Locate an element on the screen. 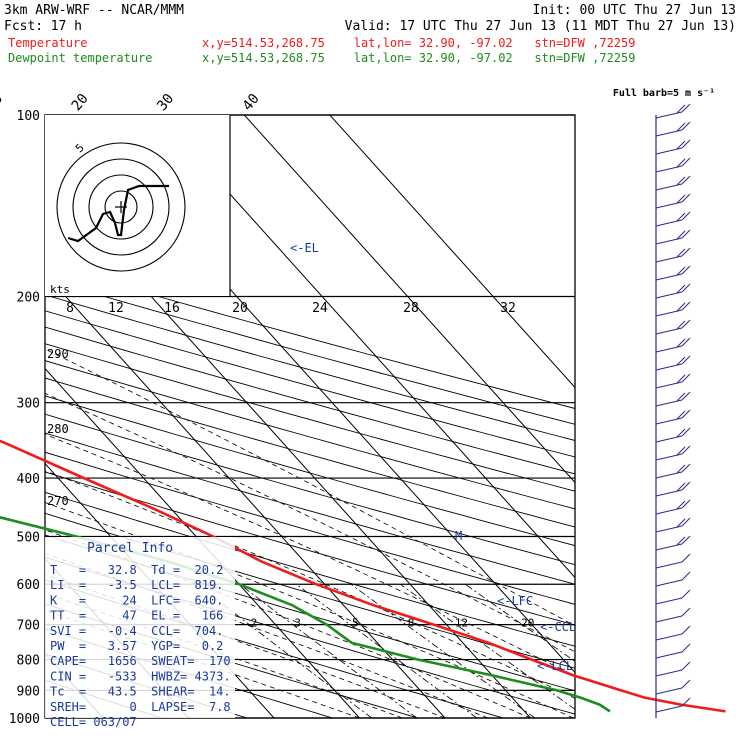 The height and width of the screenshot is (740, 740). moist-adiabat is located at coordinates (224, 655).